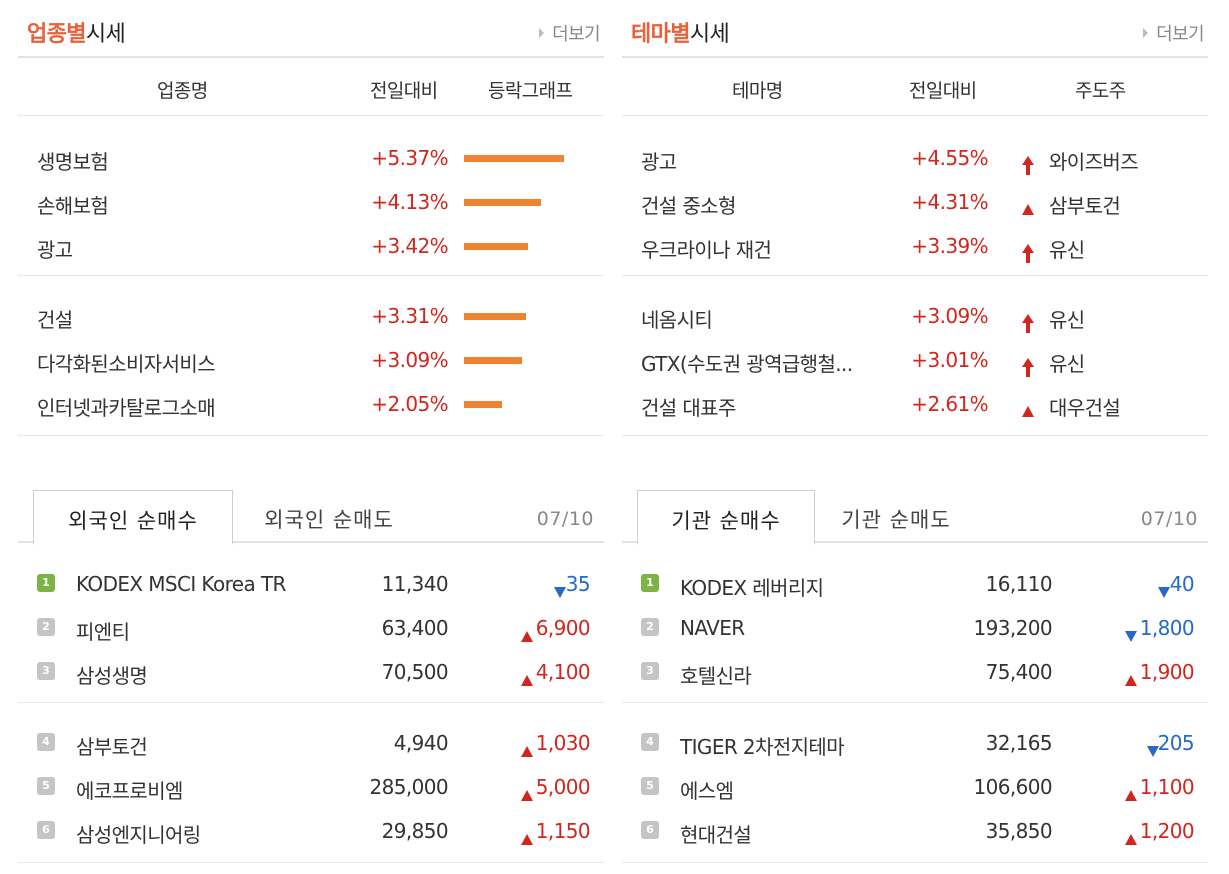 Image resolution: width=1229 pixels, height=874 pixels. What do you see at coordinates (112, 747) in the screenshot?
I see `stock-name-link: 삼부토건` at bounding box center [112, 747].